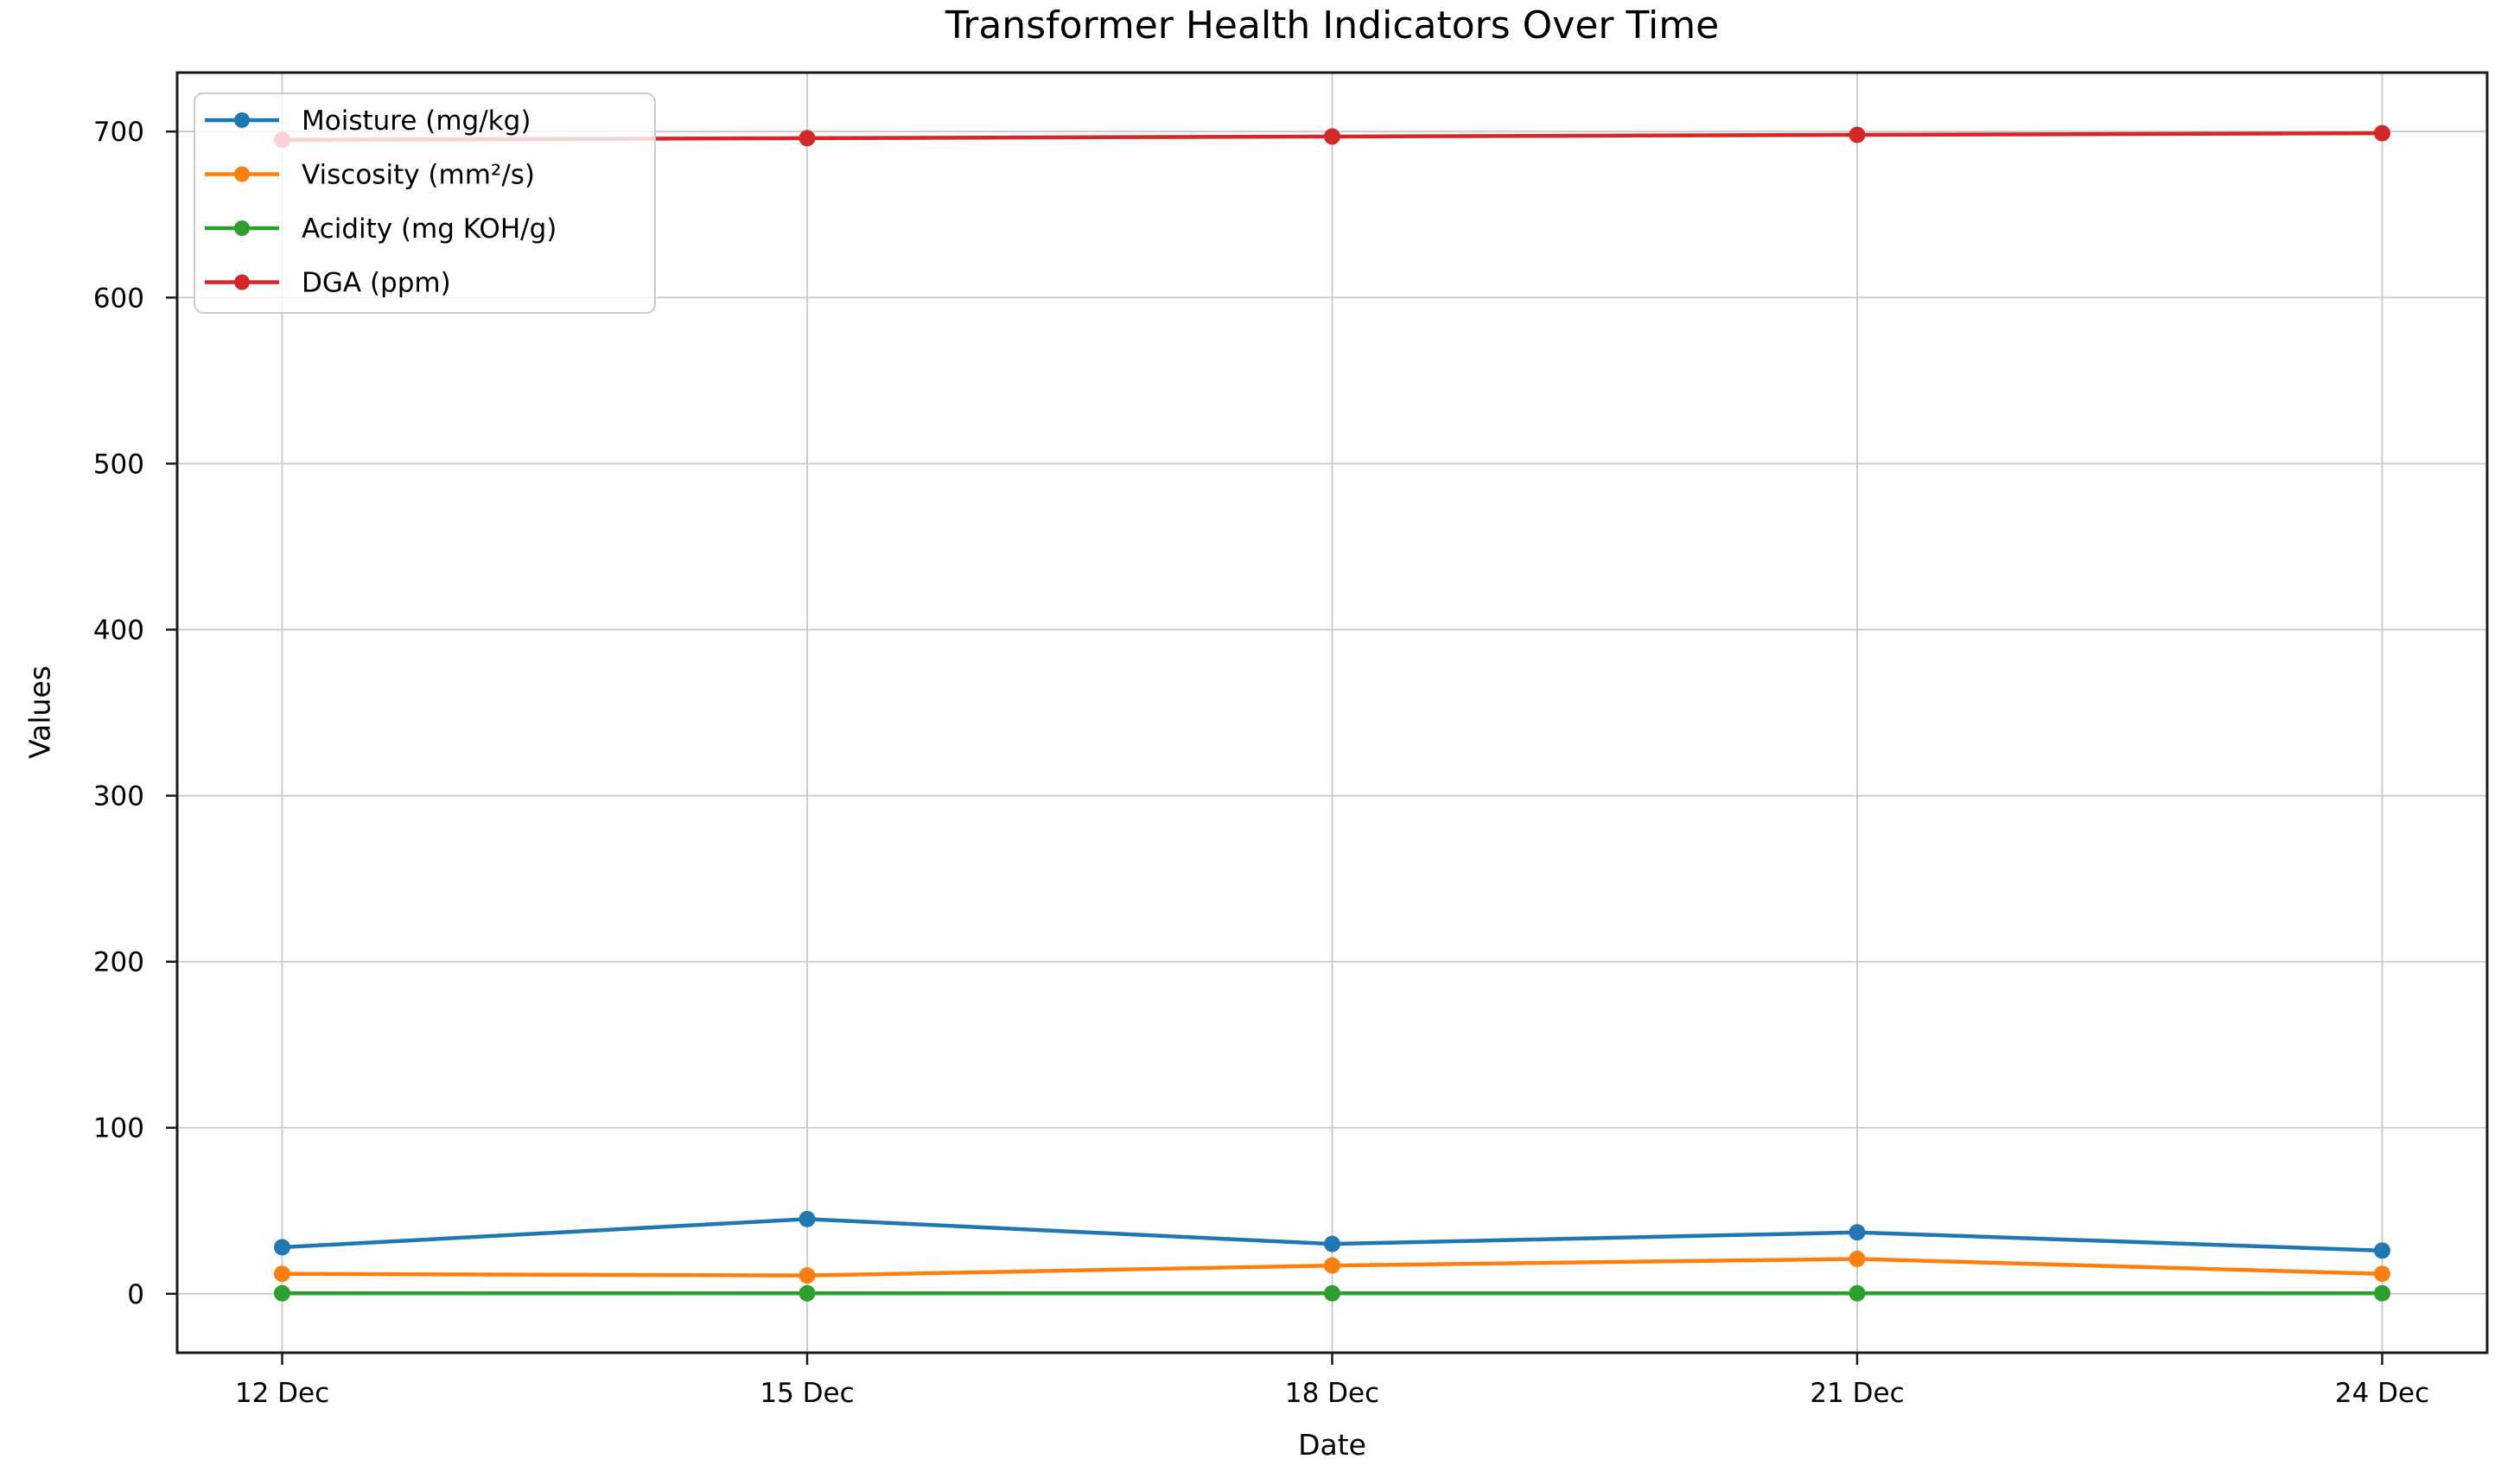  What do you see at coordinates (1332, 25) in the screenshot?
I see `chart-title: Transformer Health Indicators Over Time` at bounding box center [1332, 25].